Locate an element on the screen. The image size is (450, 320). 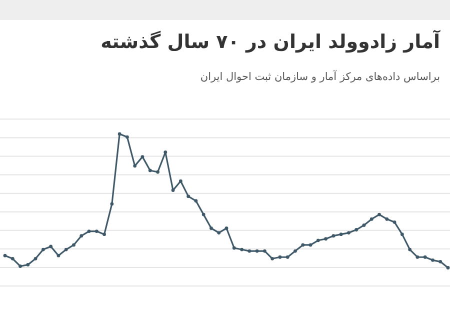
chart-subtitle: براساس داده‌های مرکز آمار و سازمان ثبت احوال ایران is located at coordinates (320, 76).